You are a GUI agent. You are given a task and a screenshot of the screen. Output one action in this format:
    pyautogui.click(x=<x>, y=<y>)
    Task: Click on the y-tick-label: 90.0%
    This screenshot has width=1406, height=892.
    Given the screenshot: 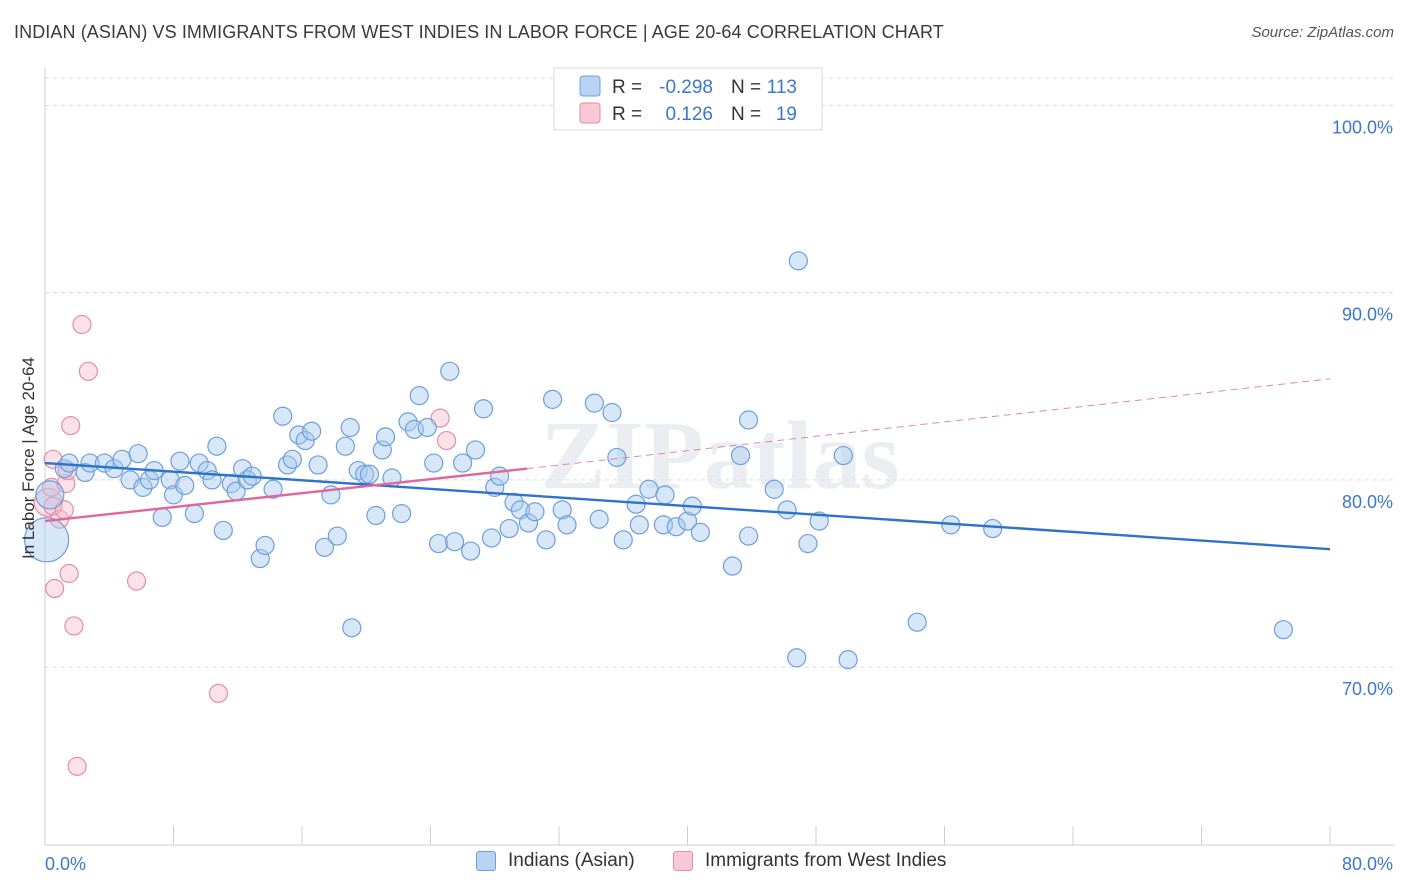 What is the action you would take?
    pyautogui.click(x=1367, y=315)
    